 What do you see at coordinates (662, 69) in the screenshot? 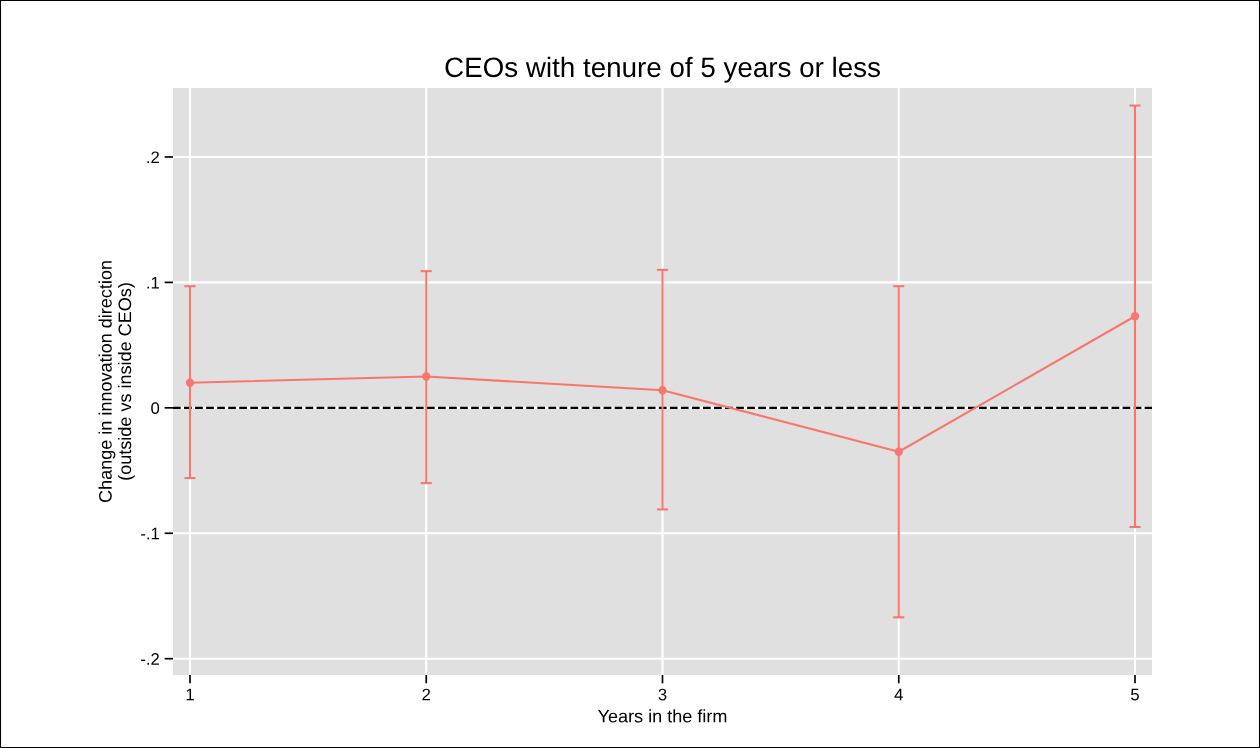
I see `chart-title: CEOs with tenure of 5 years or less` at bounding box center [662, 69].